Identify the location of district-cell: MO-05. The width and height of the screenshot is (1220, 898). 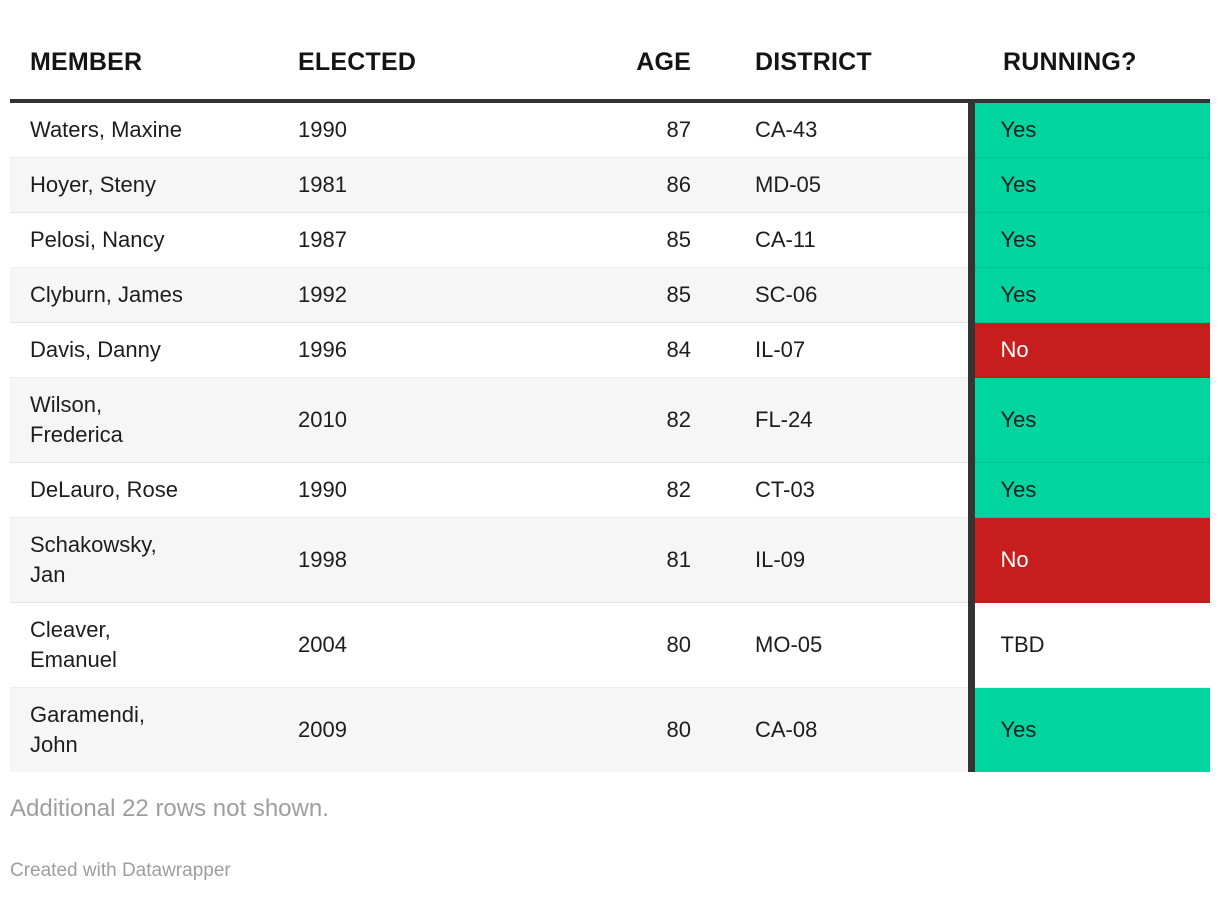
(841, 645).